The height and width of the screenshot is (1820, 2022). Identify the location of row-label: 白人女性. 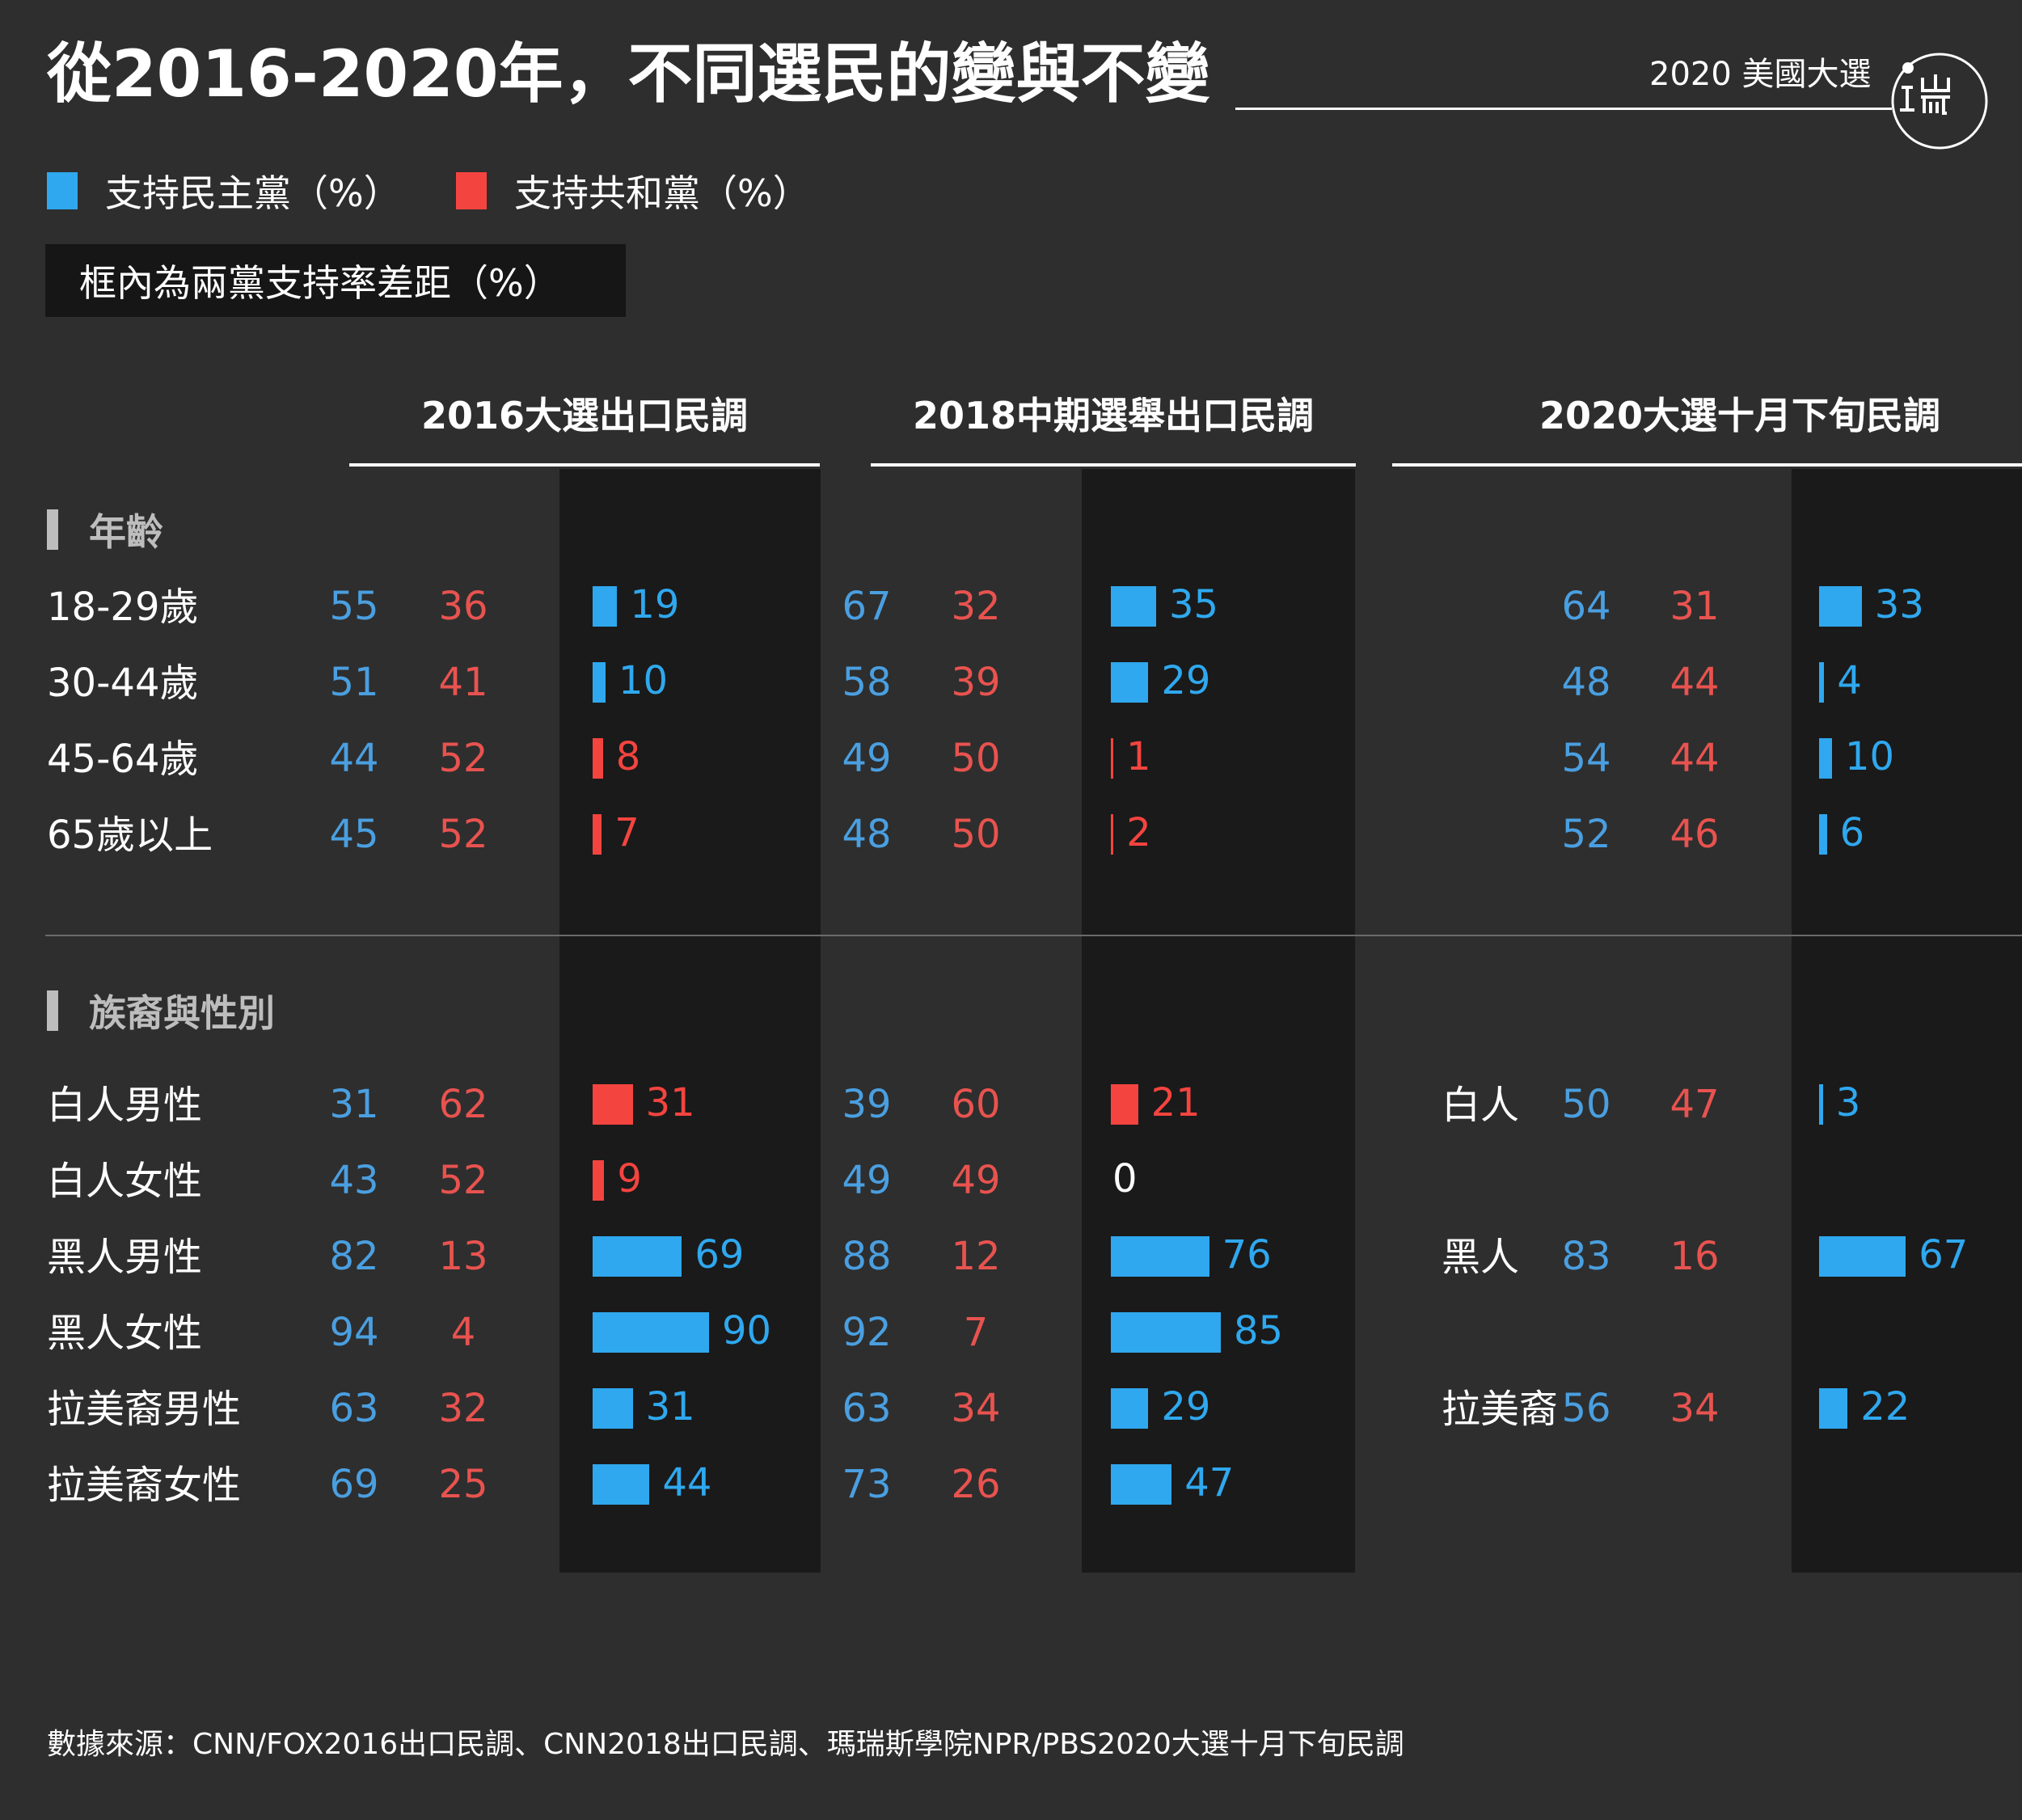
(125, 1181).